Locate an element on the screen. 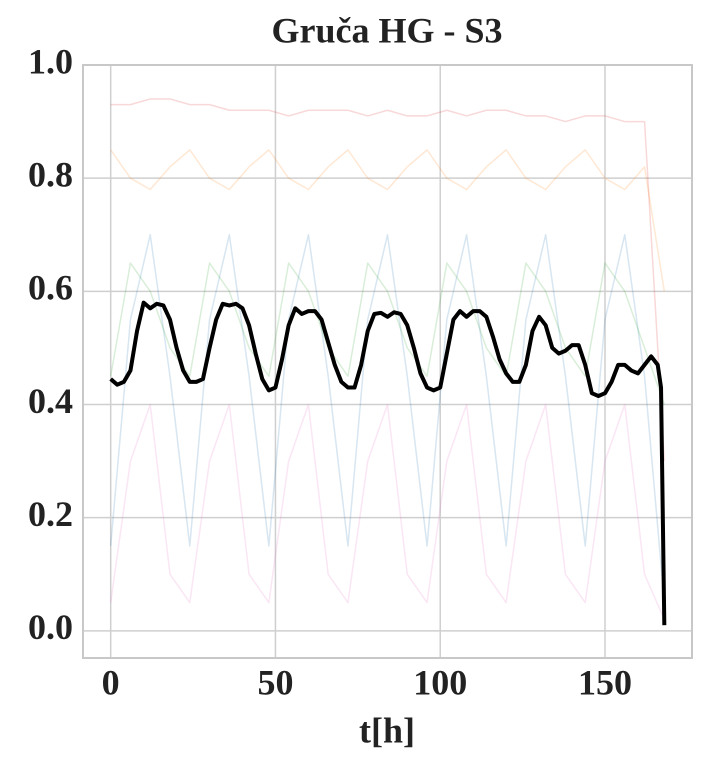  chart-title: Gruča HG - S3 is located at coordinates (387, 30).